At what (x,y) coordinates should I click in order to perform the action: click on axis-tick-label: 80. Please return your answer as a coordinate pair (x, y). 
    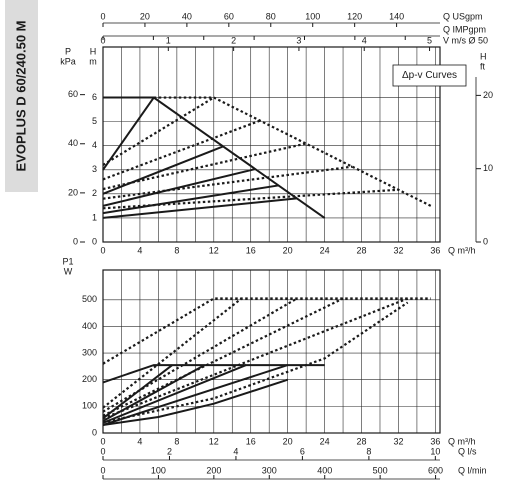
    Looking at the image, I should click on (271, 16).